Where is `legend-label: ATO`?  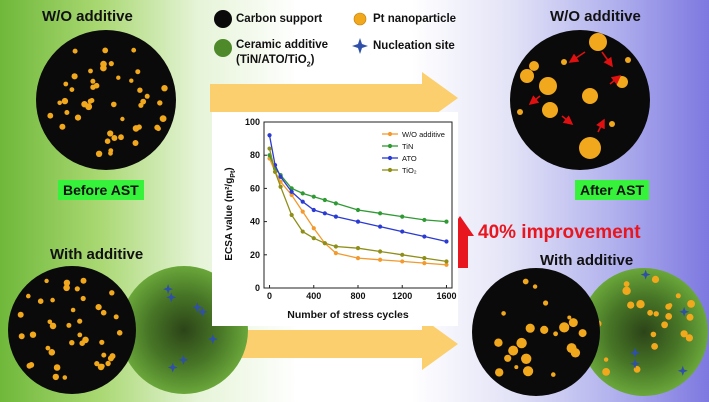
legend-label: ATO is located at coordinates (409, 158).